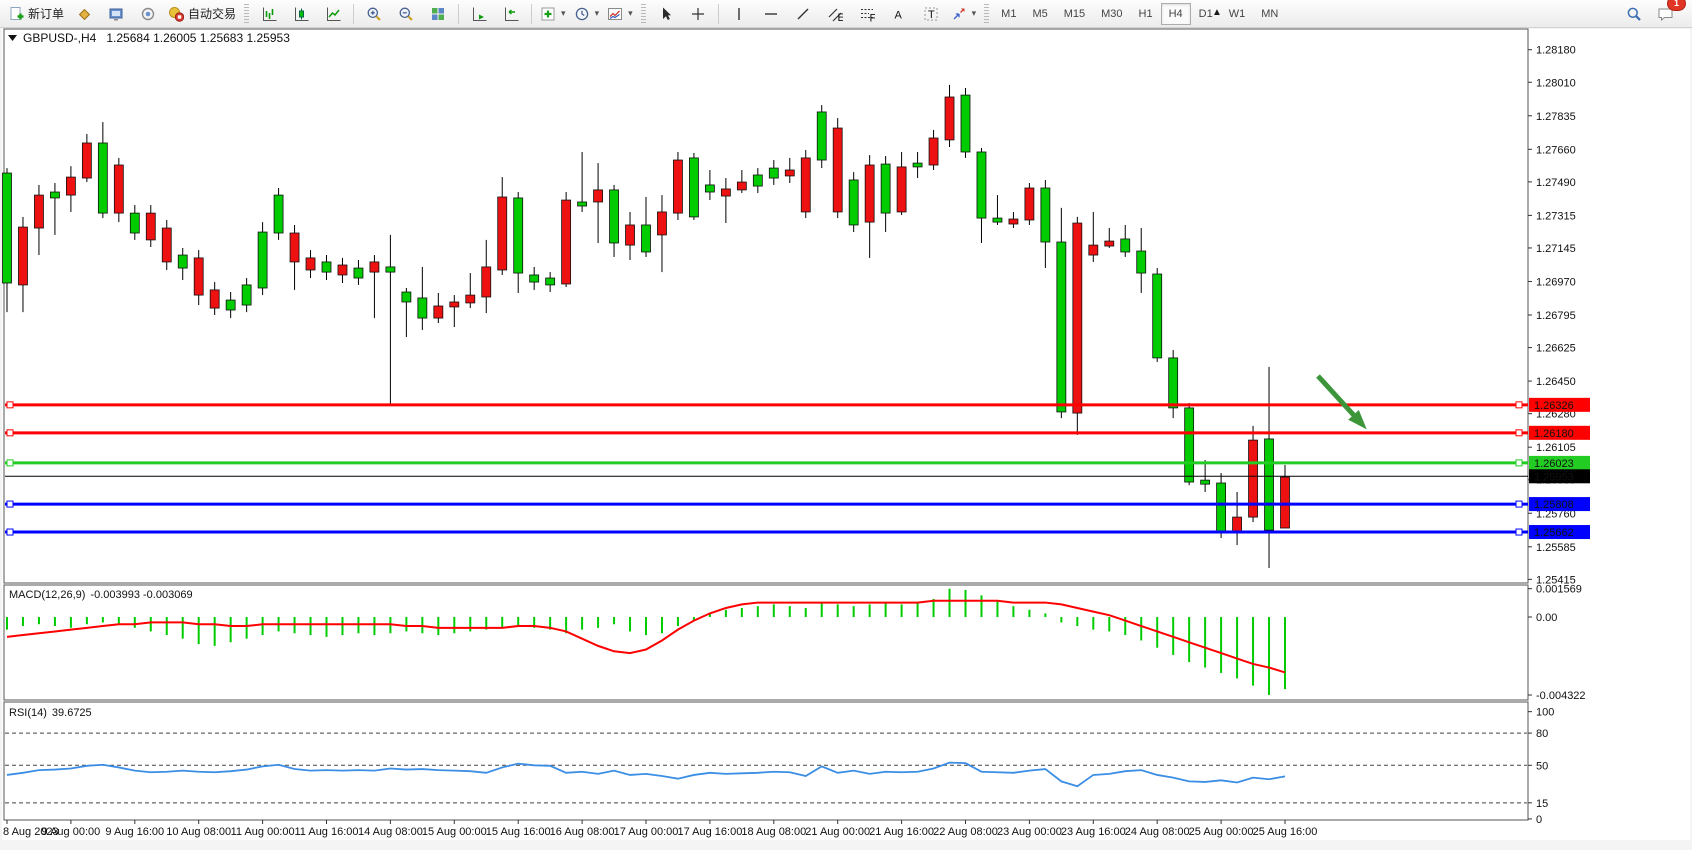 The height and width of the screenshot is (850, 1692). I want to click on date-label: 23 Aug 00:00, so click(1029, 832).